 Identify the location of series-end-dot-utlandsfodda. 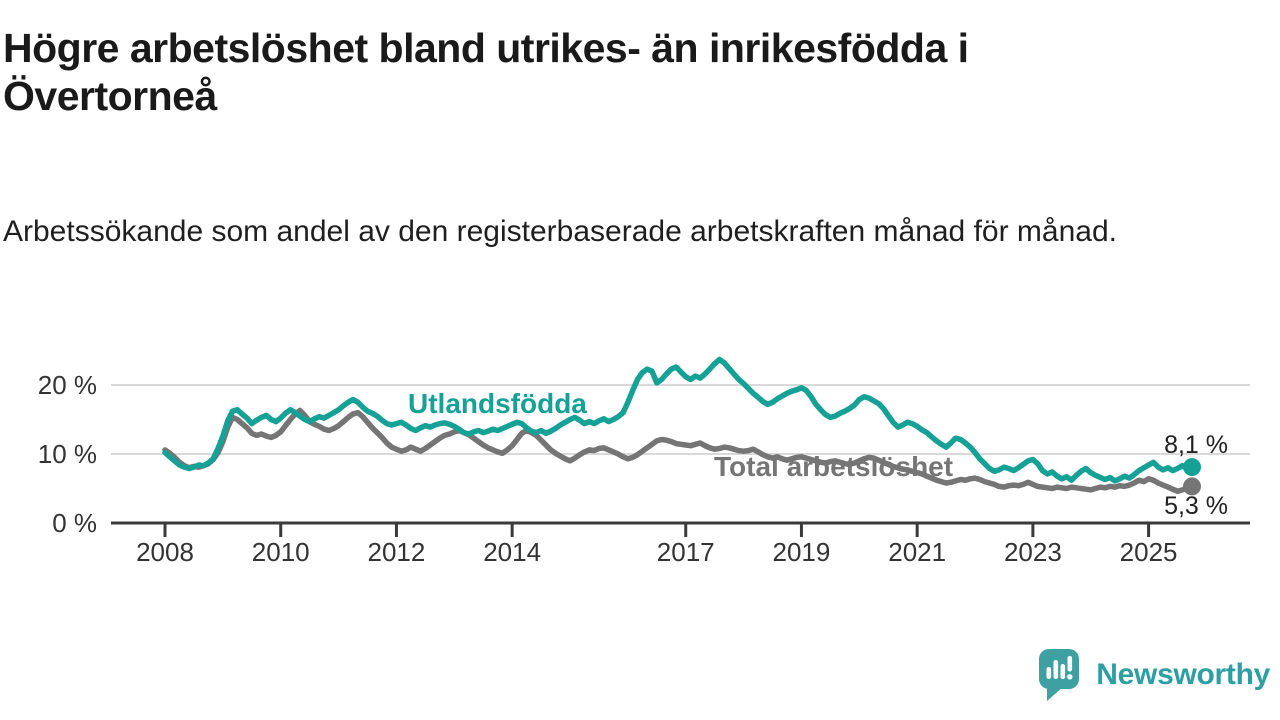
(1192, 467).